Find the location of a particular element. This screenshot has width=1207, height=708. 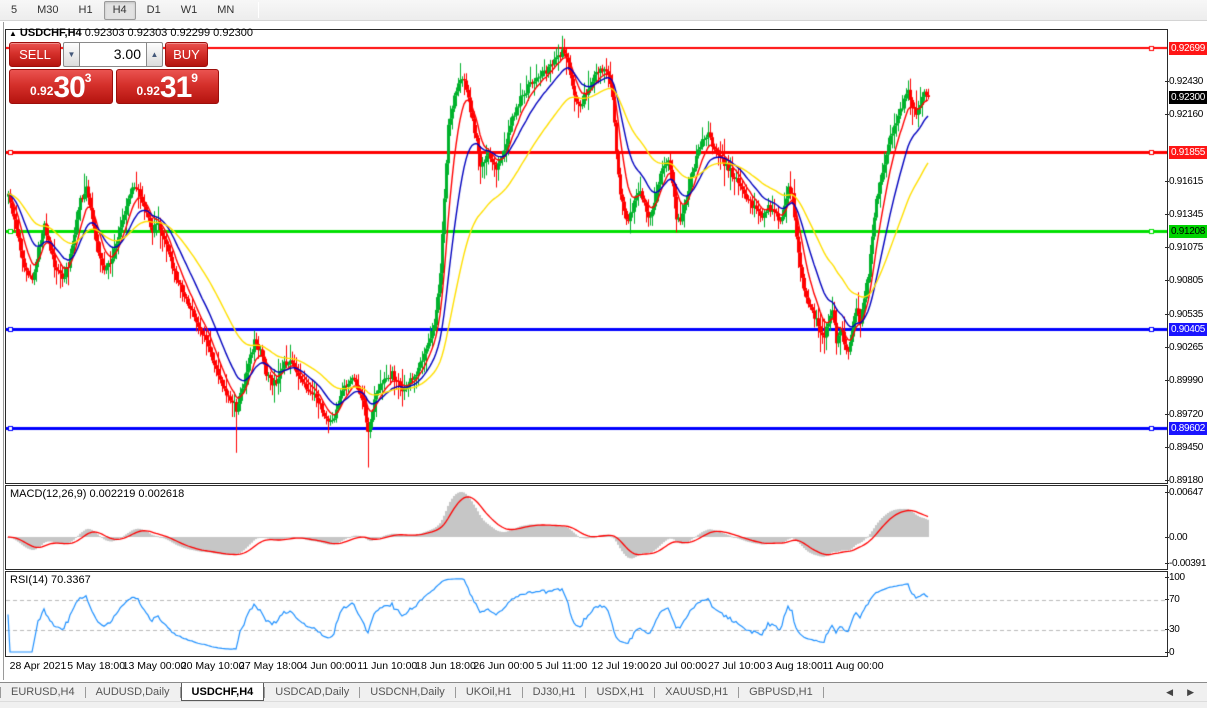

time-axis-label: 27 Jul 10:00 is located at coordinates (736, 666).